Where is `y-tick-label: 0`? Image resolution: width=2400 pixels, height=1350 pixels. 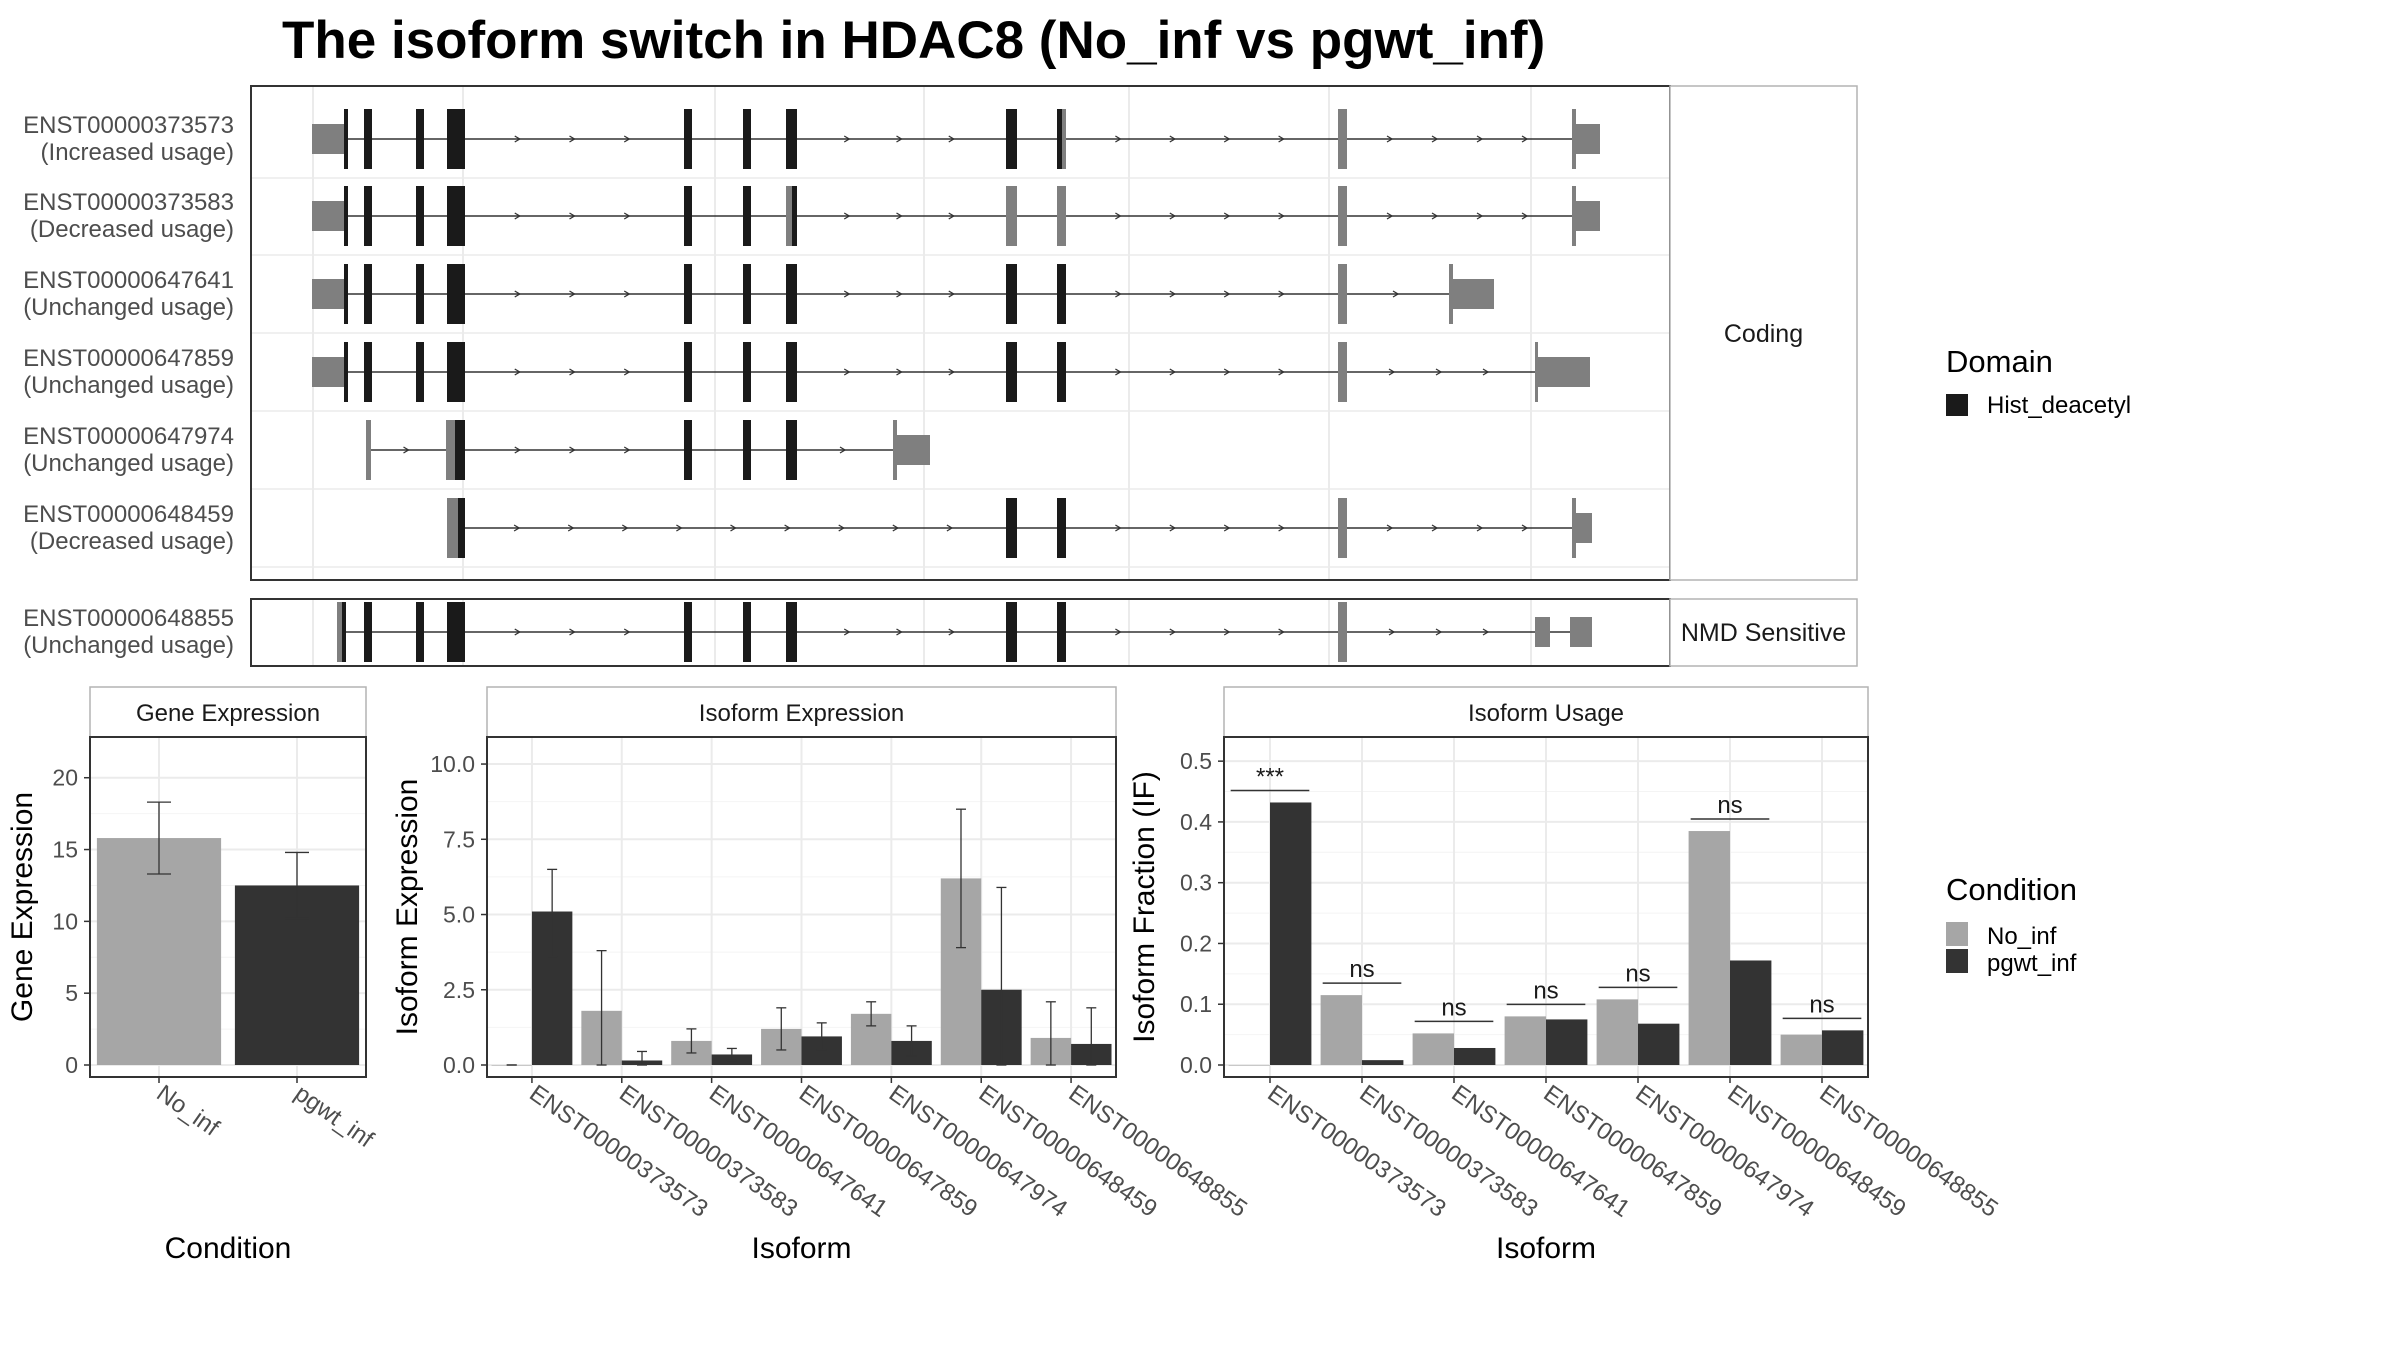 y-tick-label: 0 is located at coordinates (71, 1065).